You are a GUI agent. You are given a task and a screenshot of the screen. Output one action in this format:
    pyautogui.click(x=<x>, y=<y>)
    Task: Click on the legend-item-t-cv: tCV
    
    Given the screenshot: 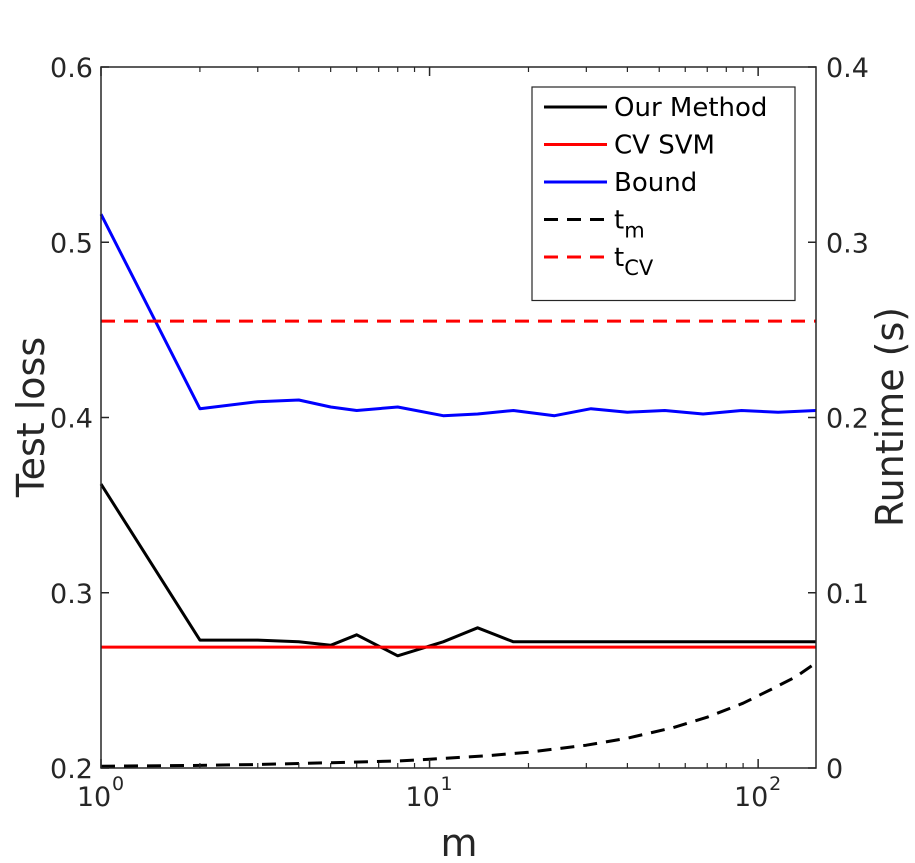 What is the action you would take?
    pyautogui.click(x=599, y=261)
    